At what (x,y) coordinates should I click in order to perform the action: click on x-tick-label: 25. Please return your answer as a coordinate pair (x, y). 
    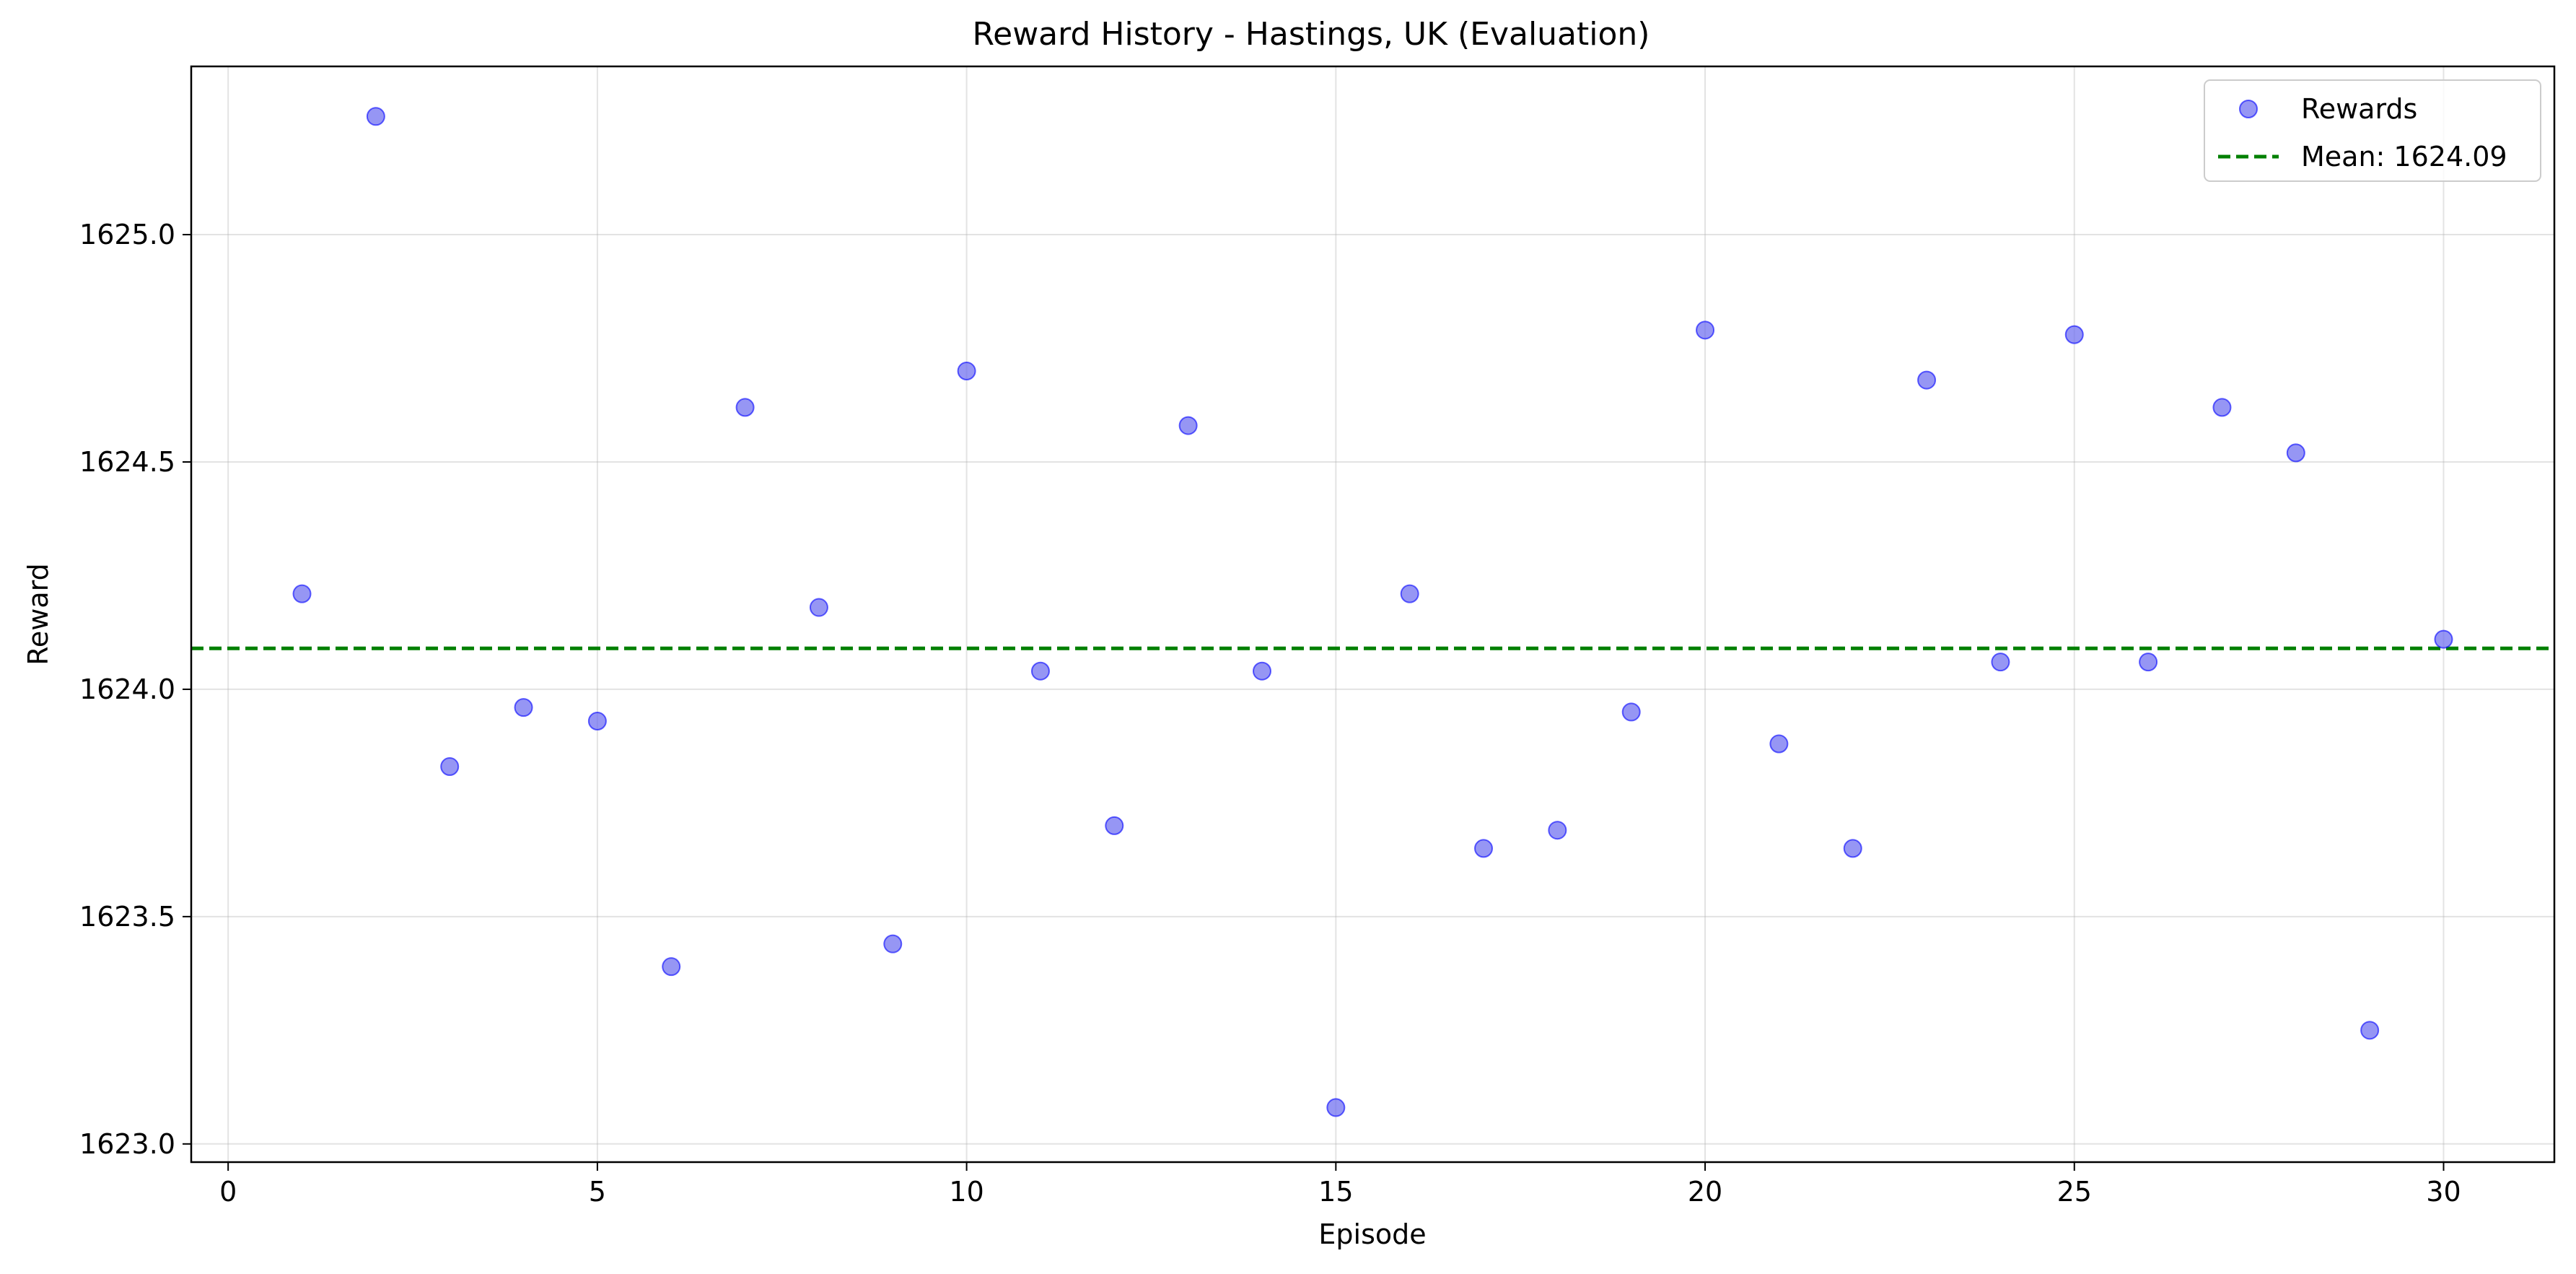
    Looking at the image, I should click on (2074, 1192).